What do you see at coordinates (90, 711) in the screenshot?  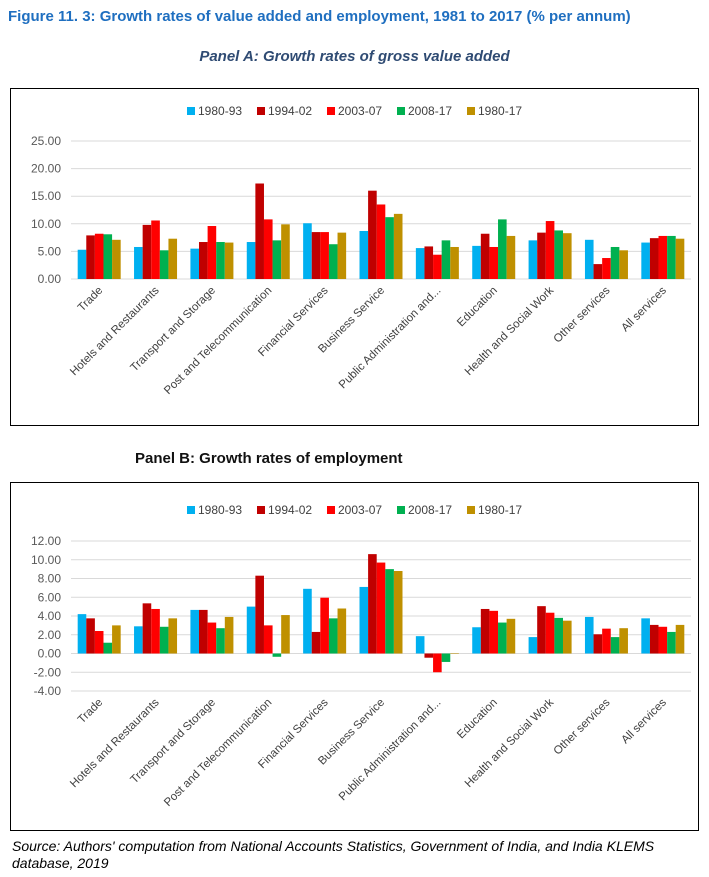 I see `x-tick-label: Trade` at bounding box center [90, 711].